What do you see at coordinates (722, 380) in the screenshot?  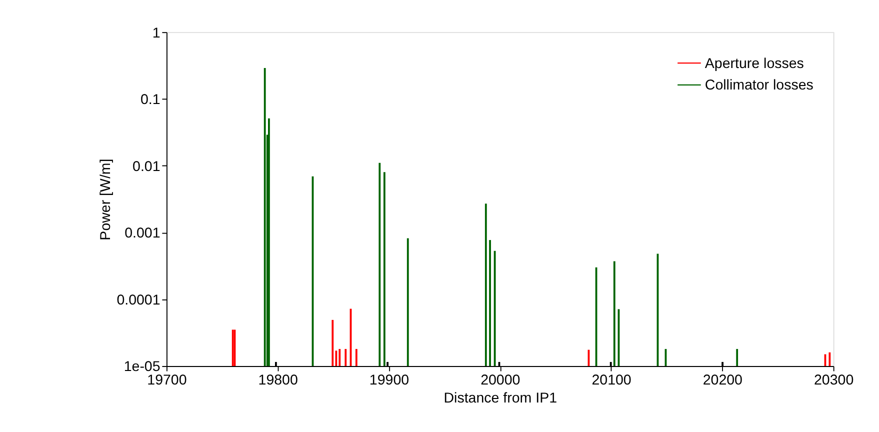 I see `x-tick-label: 20200` at bounding box center [722, 380].